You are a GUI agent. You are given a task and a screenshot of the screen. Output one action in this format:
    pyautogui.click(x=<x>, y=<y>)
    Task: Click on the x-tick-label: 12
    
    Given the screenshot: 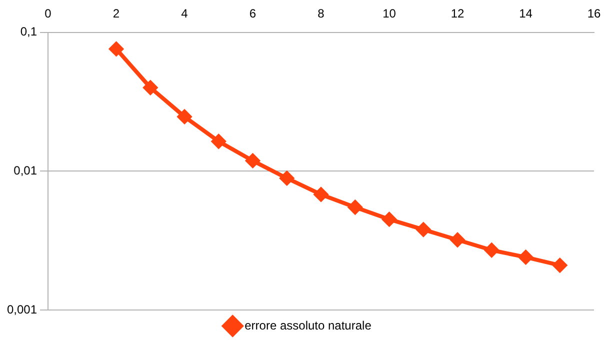 What is the action you would take?
    pyautogui.click(x=457, y=13)
    